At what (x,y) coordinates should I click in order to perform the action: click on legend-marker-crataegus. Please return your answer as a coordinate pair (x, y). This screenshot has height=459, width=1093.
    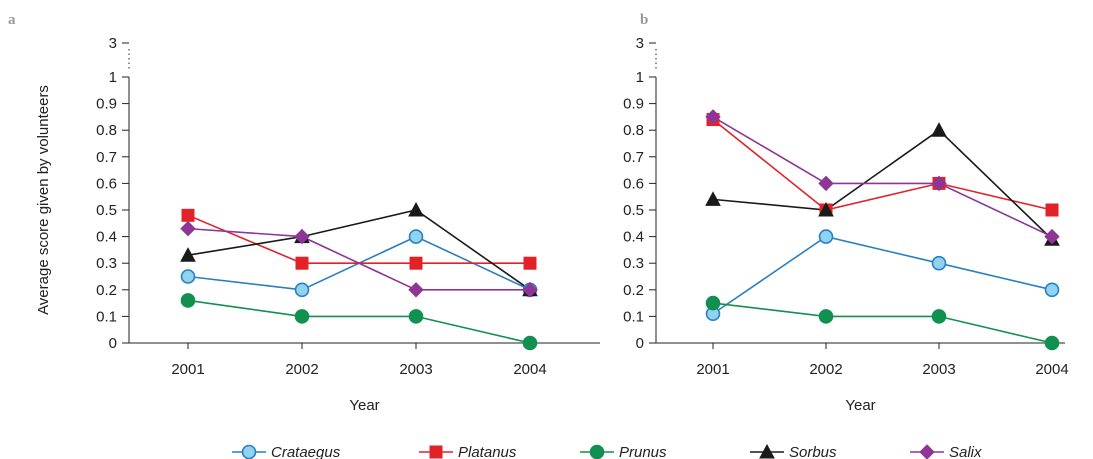
    Looking at the image, I should click on (249, 451).